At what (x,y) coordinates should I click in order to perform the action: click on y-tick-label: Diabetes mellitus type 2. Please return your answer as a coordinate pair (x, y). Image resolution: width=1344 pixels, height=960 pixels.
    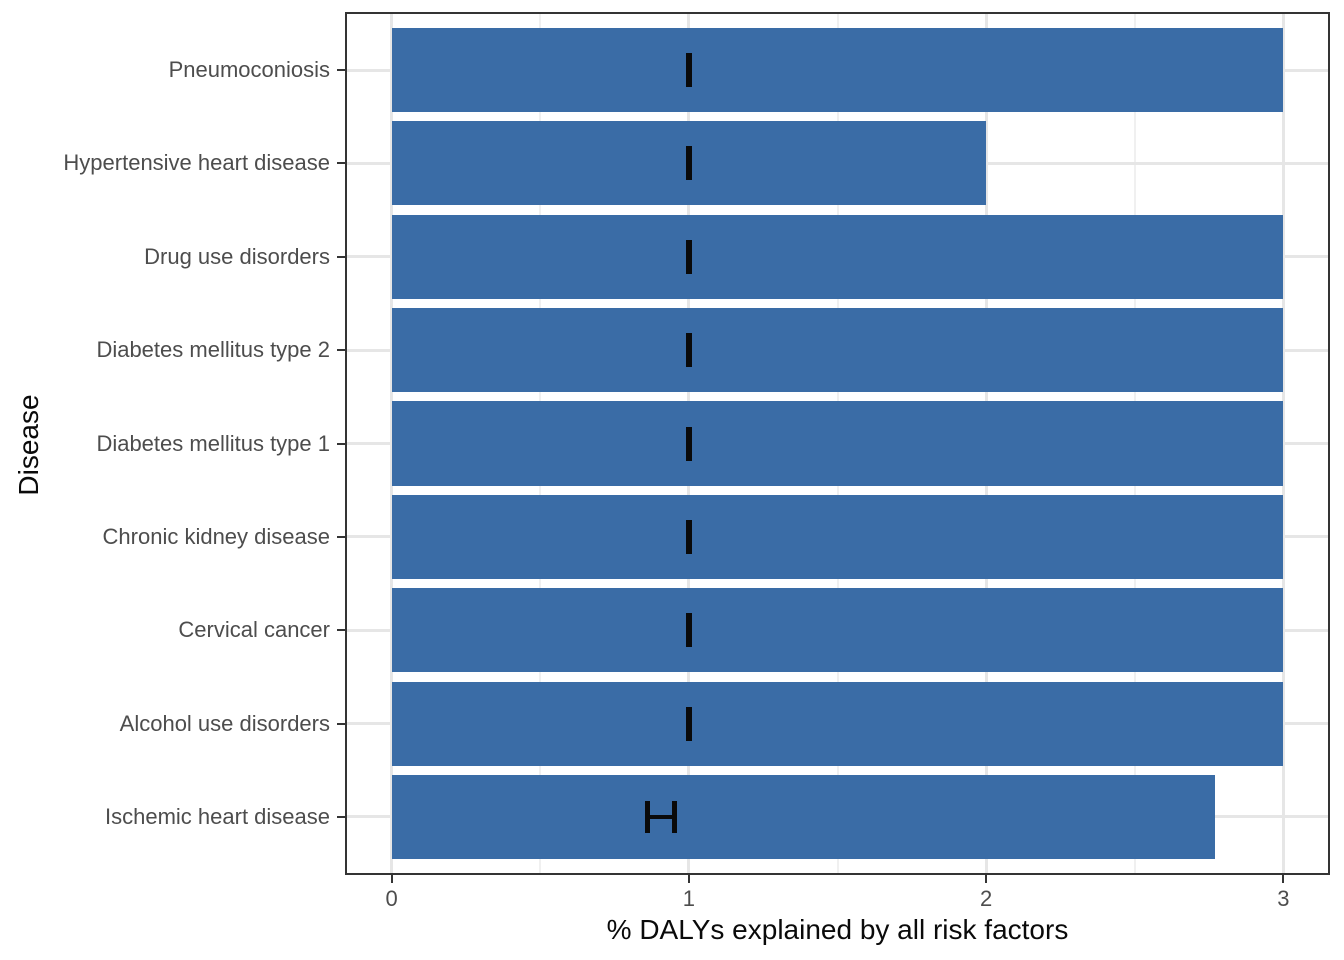
    Looking at the image, I should click on (213, 350).